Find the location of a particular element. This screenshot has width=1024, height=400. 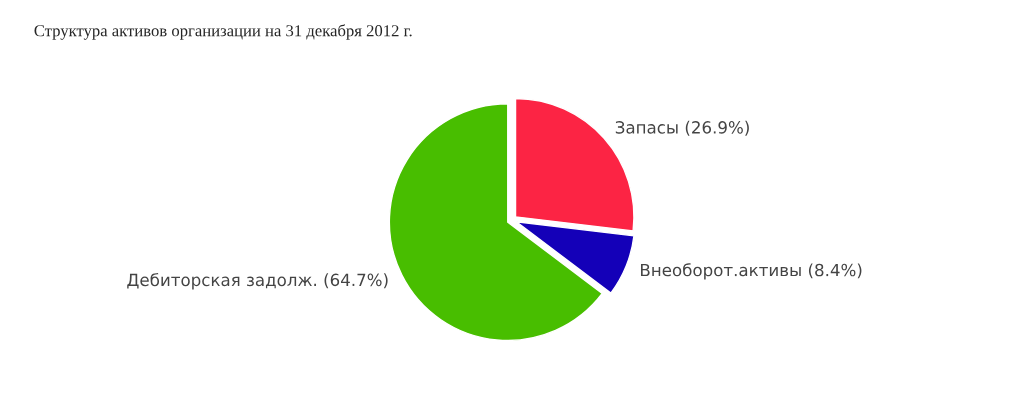

slice-label: Внеоборот.активы (8.4%) is located at coordinates (751, 271).